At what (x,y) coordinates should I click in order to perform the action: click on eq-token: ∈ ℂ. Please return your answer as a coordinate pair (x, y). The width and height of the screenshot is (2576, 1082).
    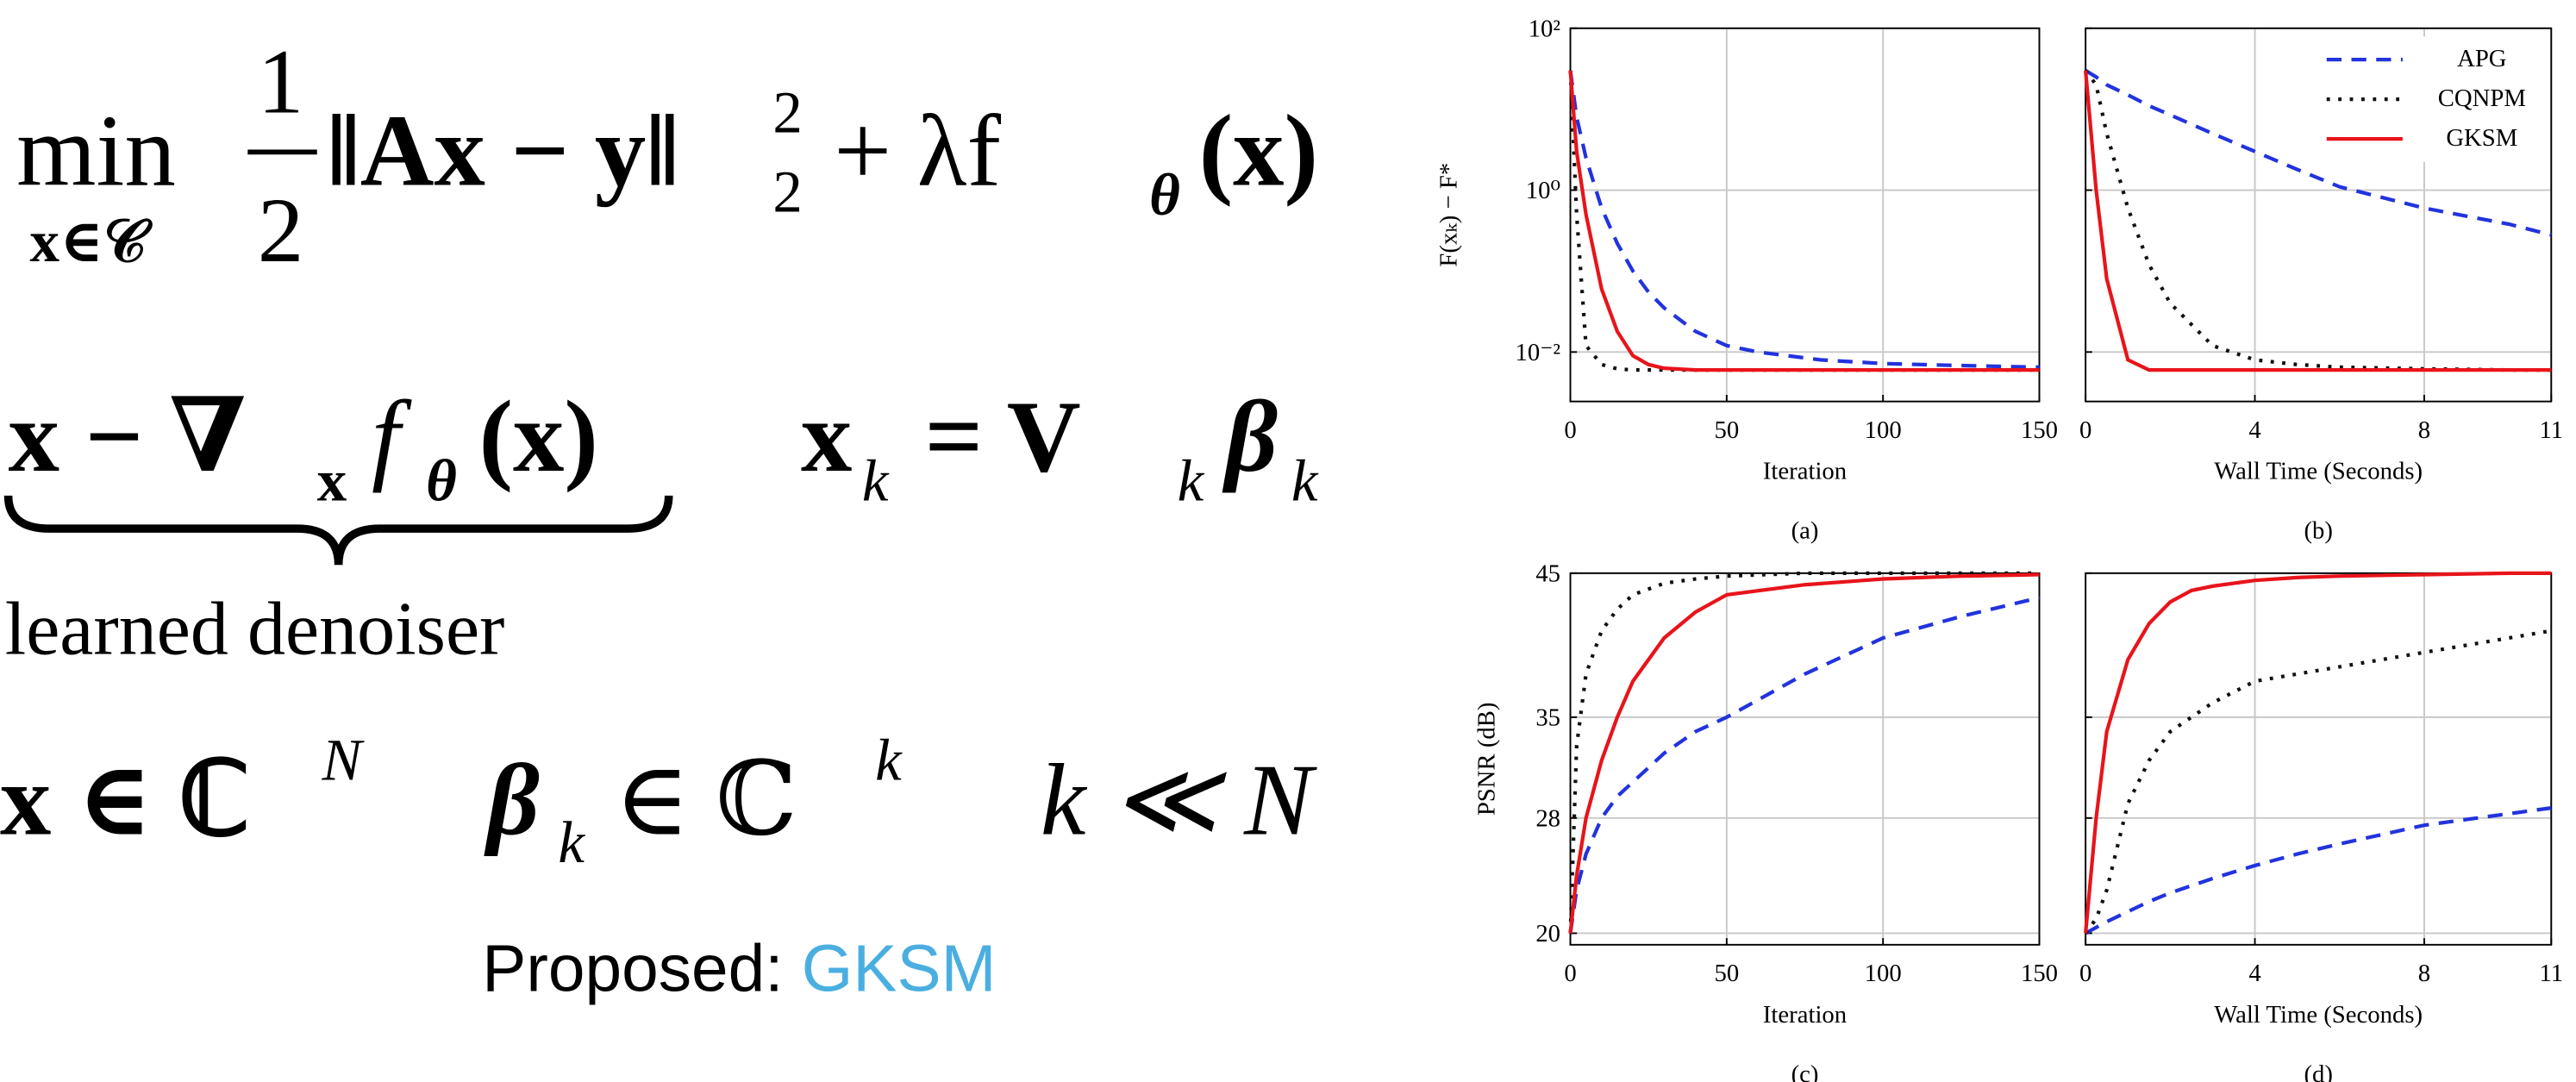
    Looking at the image, I should click on (706, 799).